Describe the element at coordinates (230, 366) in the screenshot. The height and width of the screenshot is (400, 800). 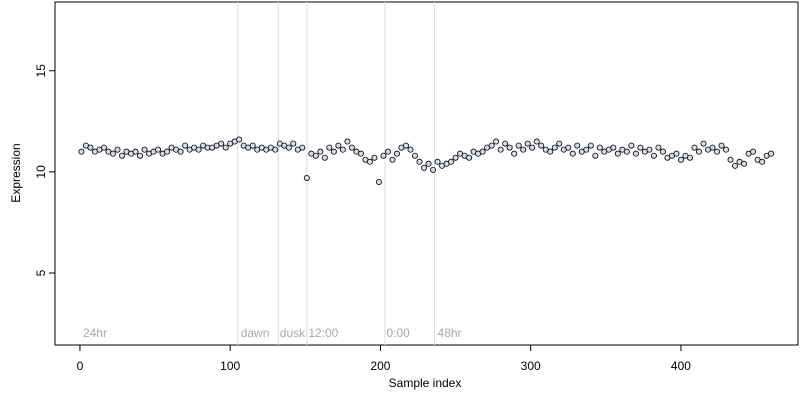
I see `x-tick-label: 100` at that location.